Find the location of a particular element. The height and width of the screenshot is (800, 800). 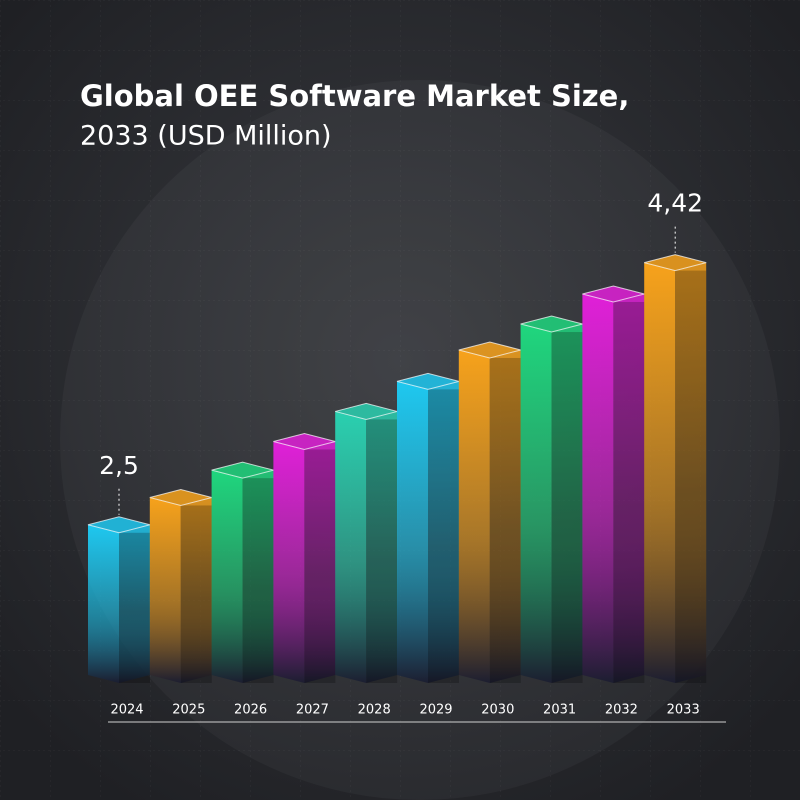

x-tick-label: 2033 is located at coordinates (683, 710).